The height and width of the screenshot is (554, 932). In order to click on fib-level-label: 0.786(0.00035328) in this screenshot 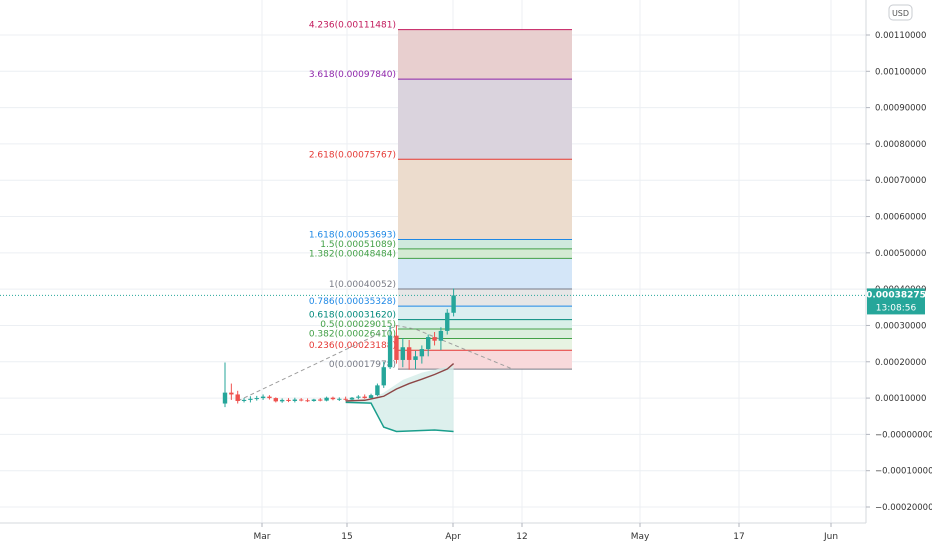, I will do `click(352, 302)`.